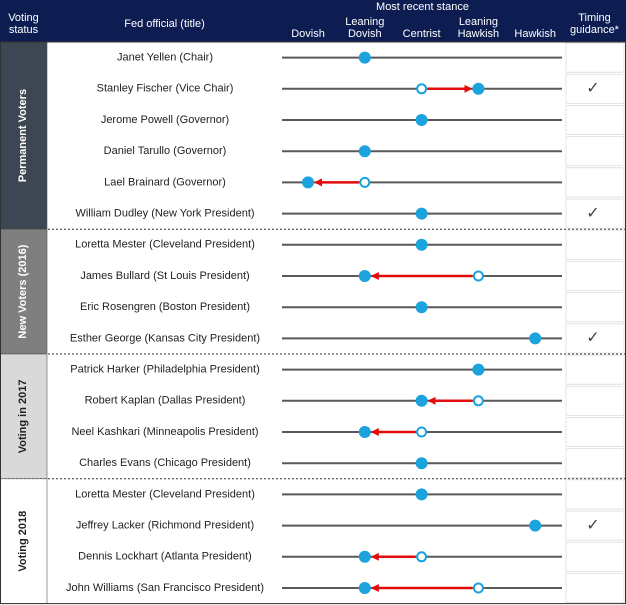 This screenshot has width=626, height=605. Describe the element at coordinates (164, 214) in the screenshot. I see `official-name: William Dudley (New York President)` at that location.